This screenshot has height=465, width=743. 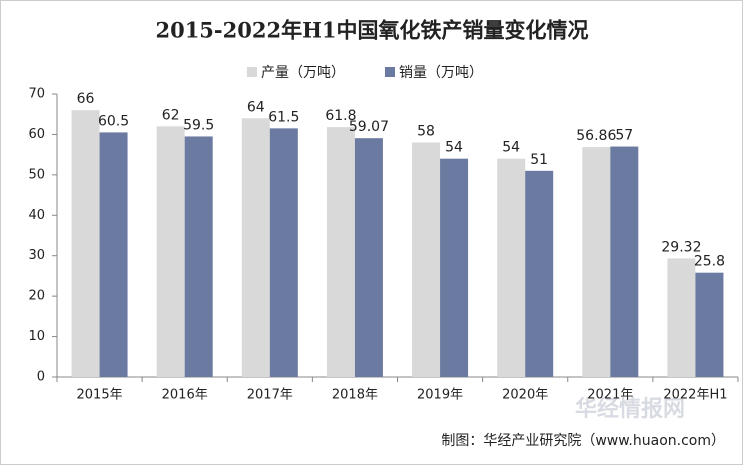 I want to click on x-tick-label: 2018年, so click(x=355, y=395).